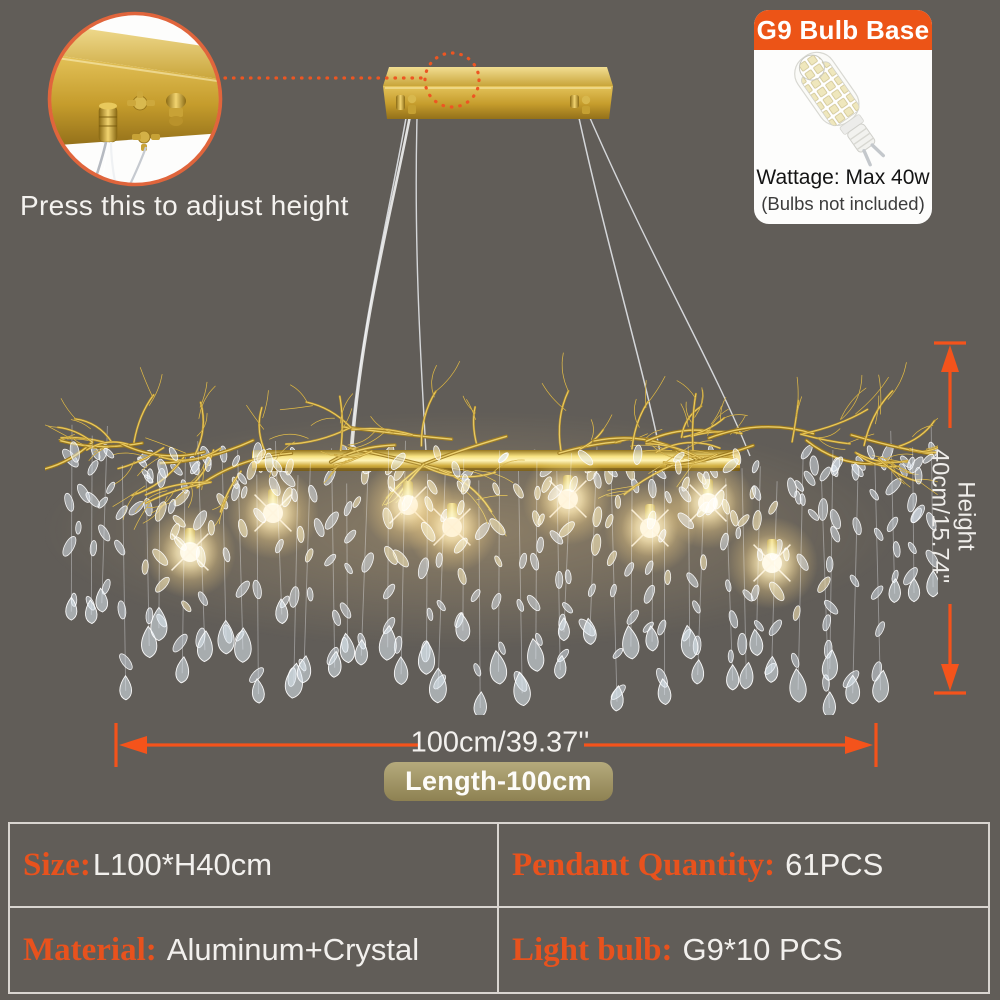 Image resolution: width=1000 pixels, height=1000 pixels. I want to click on g9-bulb-image, so click(839, 109).